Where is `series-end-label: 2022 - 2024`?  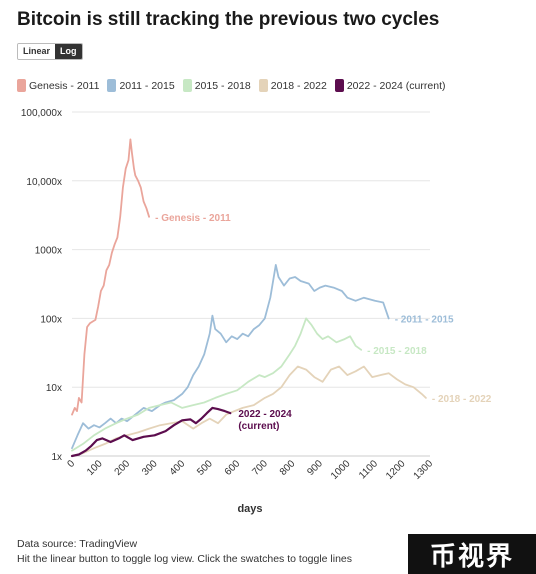 series-end-label: 2022 - 2024 is located at coordinates (265, 414).